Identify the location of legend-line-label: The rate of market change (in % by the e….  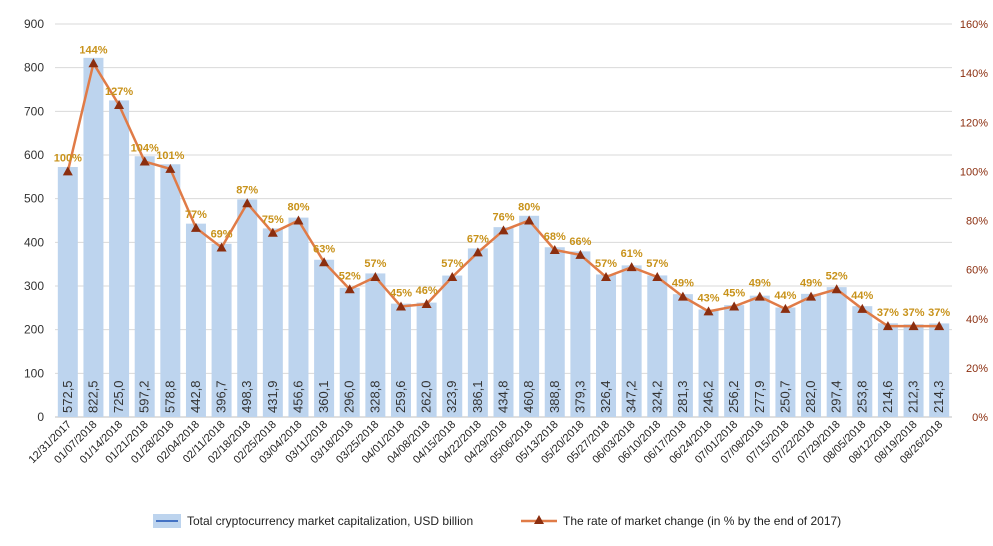
(702, 521).